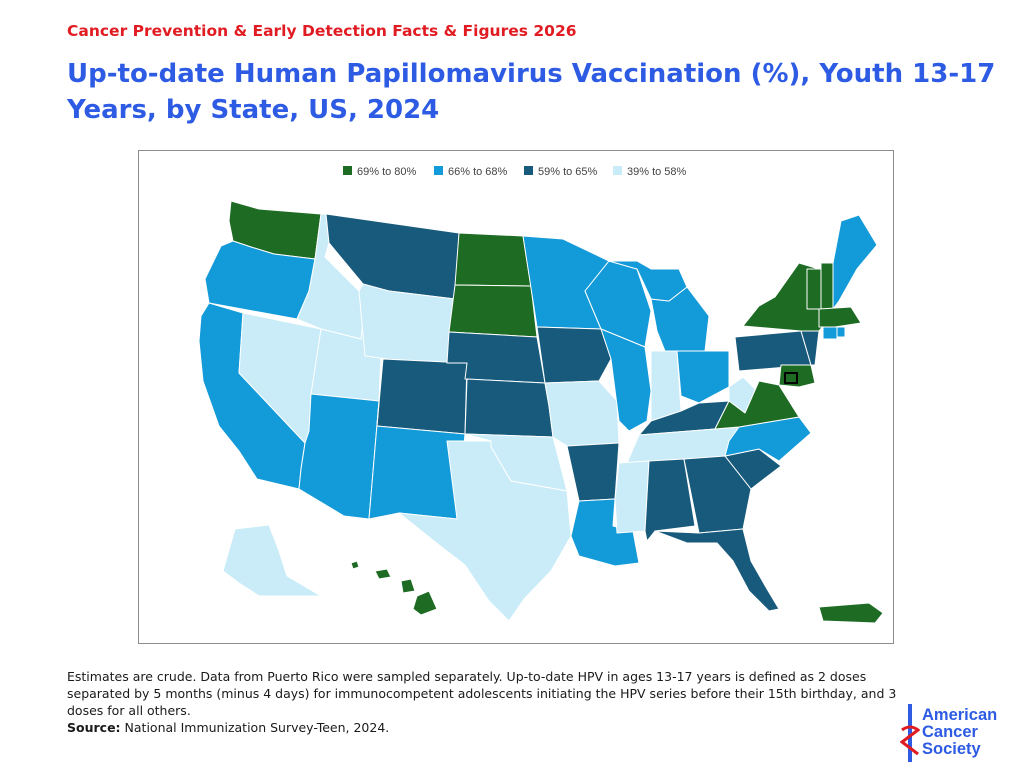 The height and width of the screenshot is (768, 1024). What do you see at coordinates (509, 408) in the screenshot?
I see `state-kansas` at bounding box center [509, 408].